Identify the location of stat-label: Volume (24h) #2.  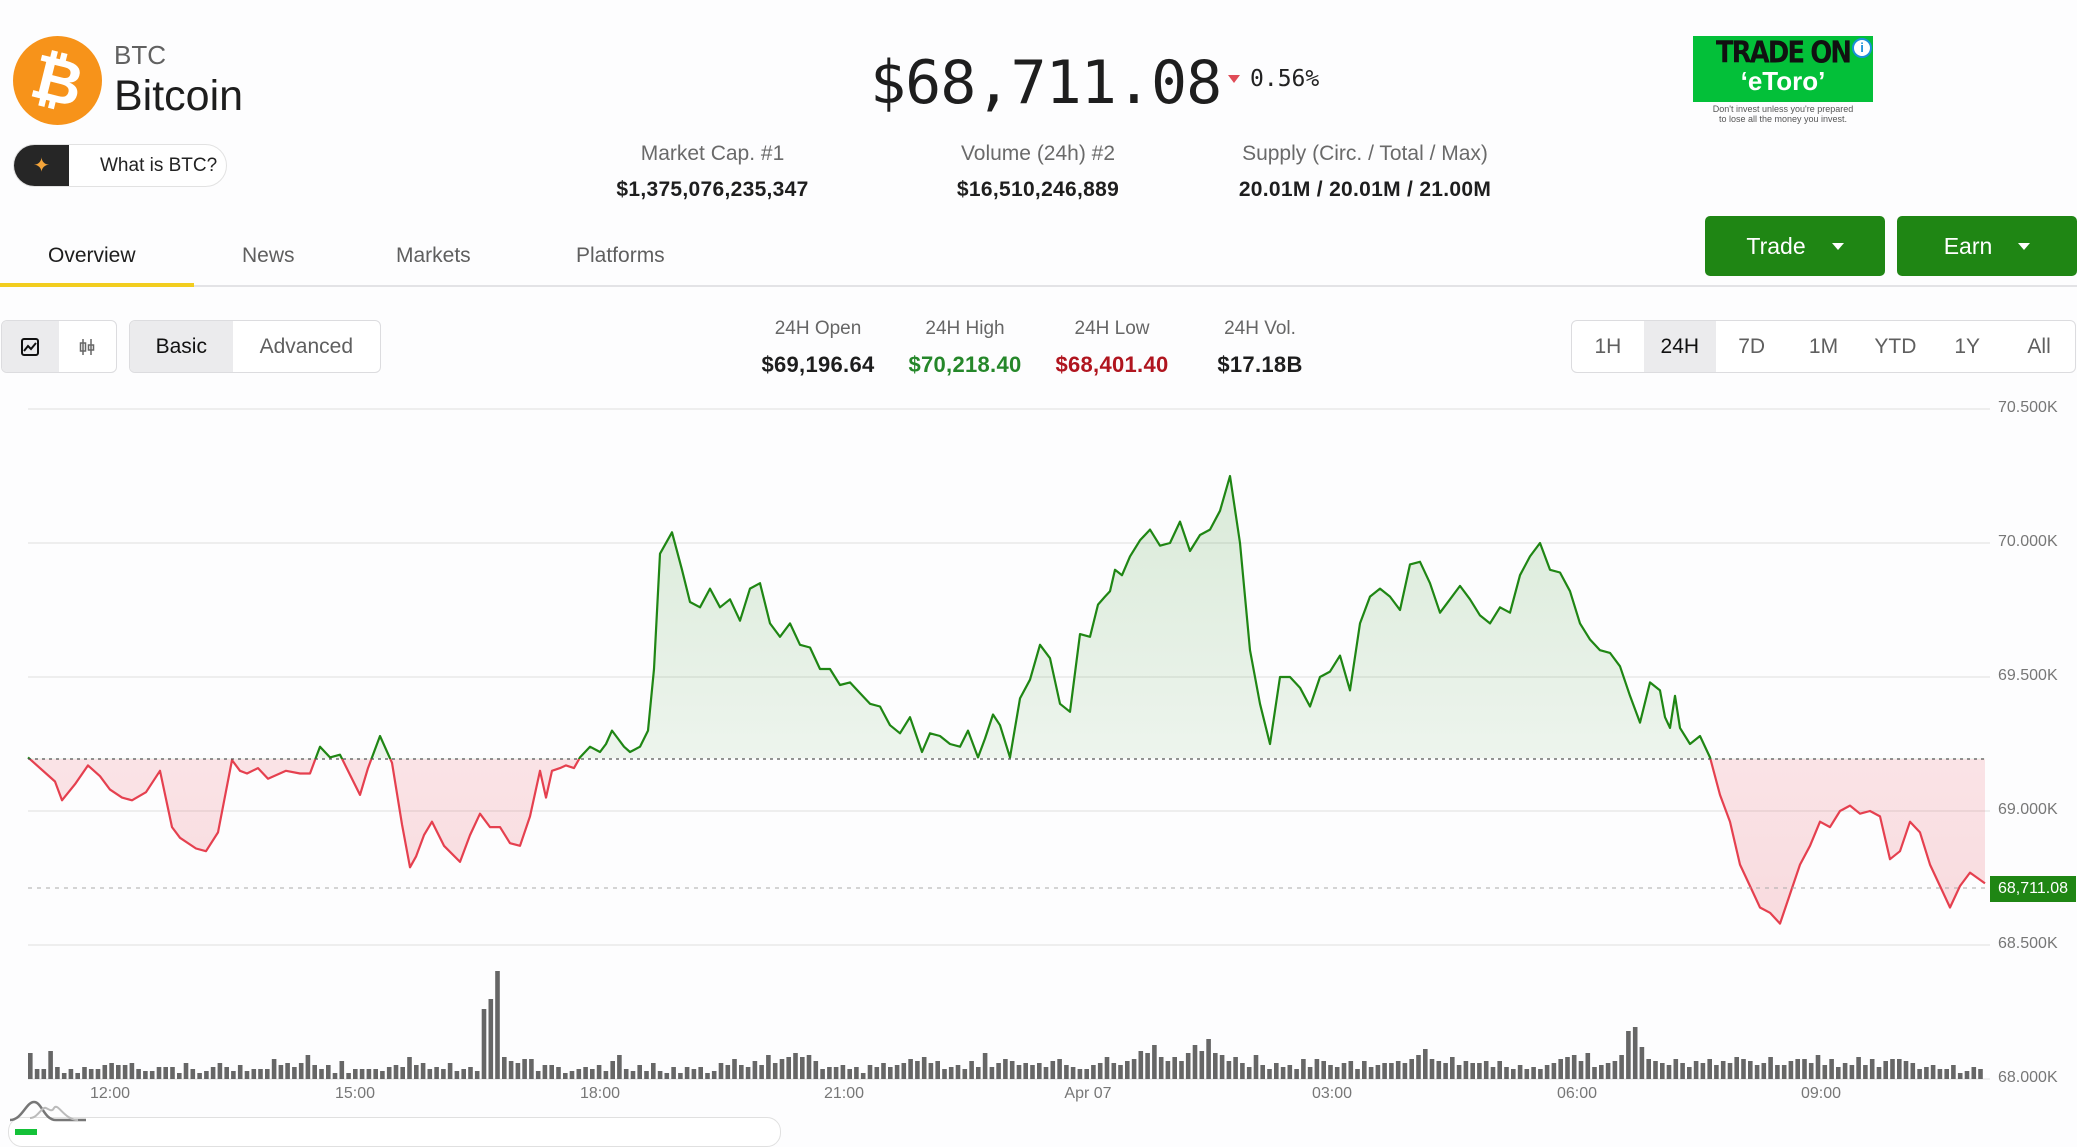
(1038, 153).